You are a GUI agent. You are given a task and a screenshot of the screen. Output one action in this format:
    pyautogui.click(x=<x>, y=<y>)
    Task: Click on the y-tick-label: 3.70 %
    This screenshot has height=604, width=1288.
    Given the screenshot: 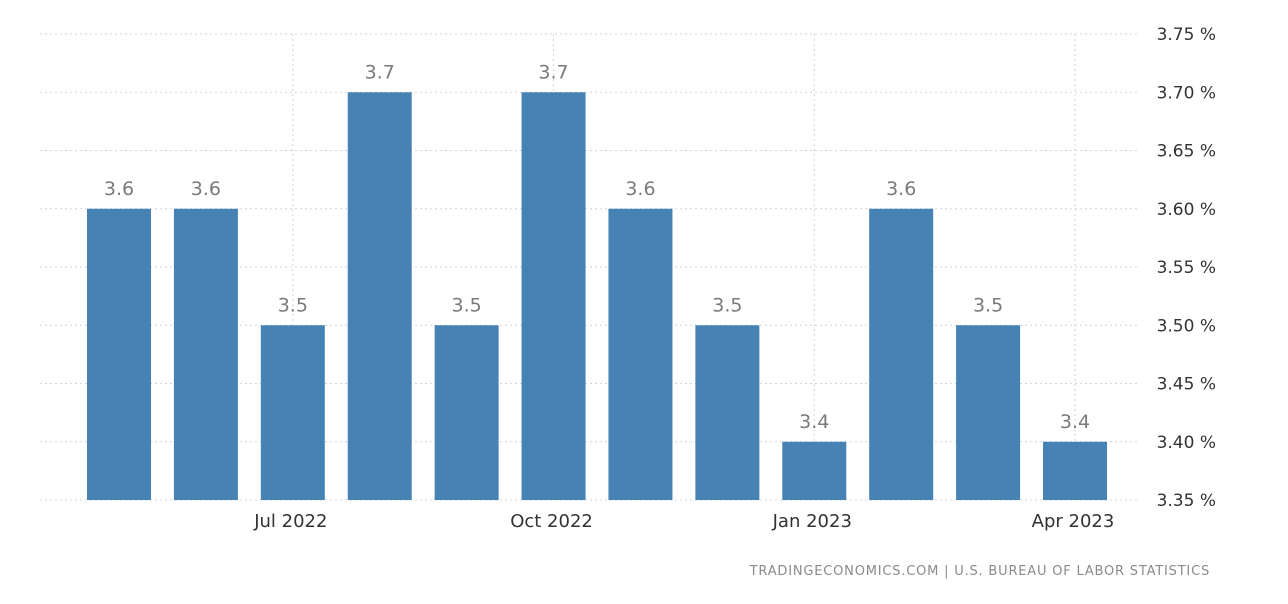 What is the action you would take?
    pyautogui.click(x=1186, y=93)
    